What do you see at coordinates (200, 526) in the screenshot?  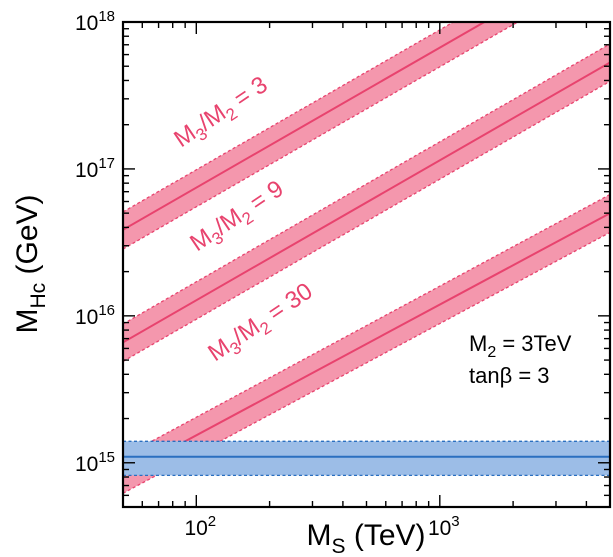 I see `x-tick-label: 10²` at bounding box center [200, 526].